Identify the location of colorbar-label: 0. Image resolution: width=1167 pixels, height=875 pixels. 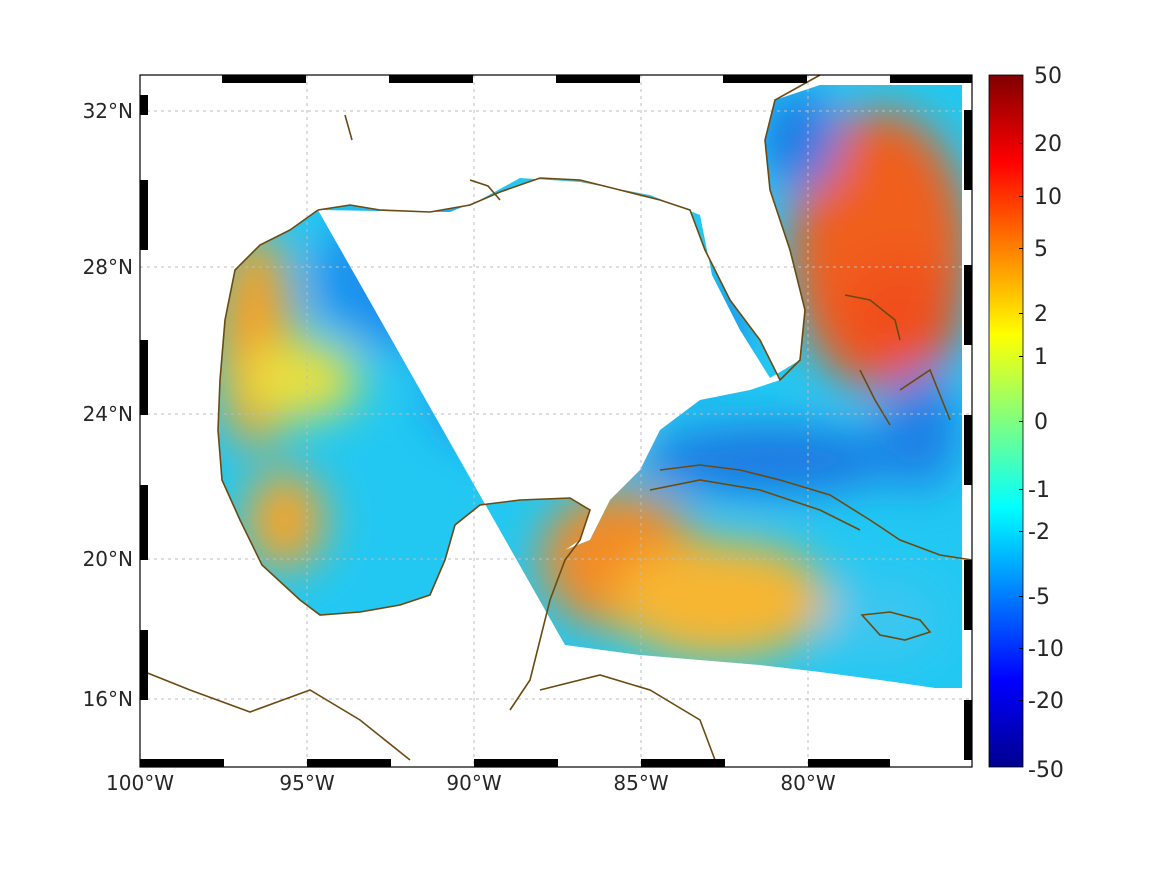
(1041, 422).